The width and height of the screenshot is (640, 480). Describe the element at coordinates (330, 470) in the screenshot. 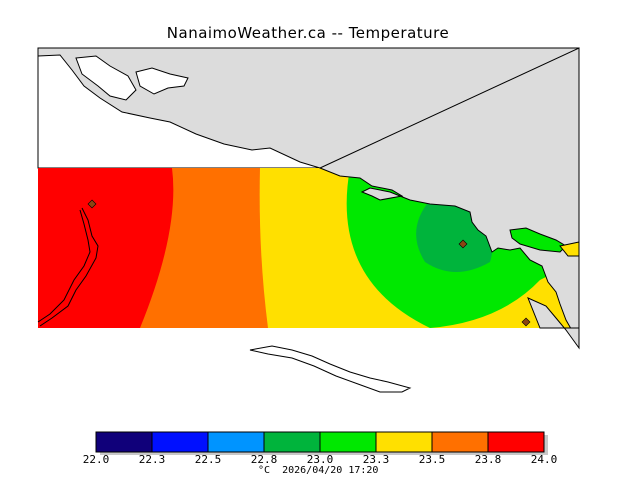

I see `timestamp: 2026/04/20 17:20` at that location.